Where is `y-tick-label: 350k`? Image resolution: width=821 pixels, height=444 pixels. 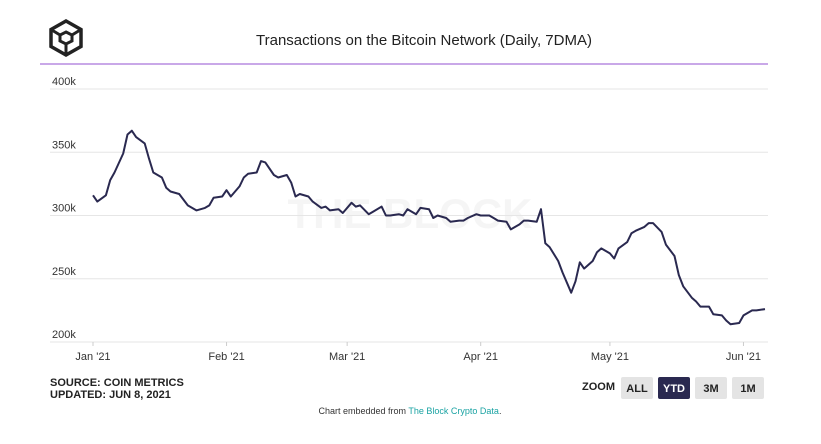
y-tick-label: 350k is located at coordinates (64, 145).